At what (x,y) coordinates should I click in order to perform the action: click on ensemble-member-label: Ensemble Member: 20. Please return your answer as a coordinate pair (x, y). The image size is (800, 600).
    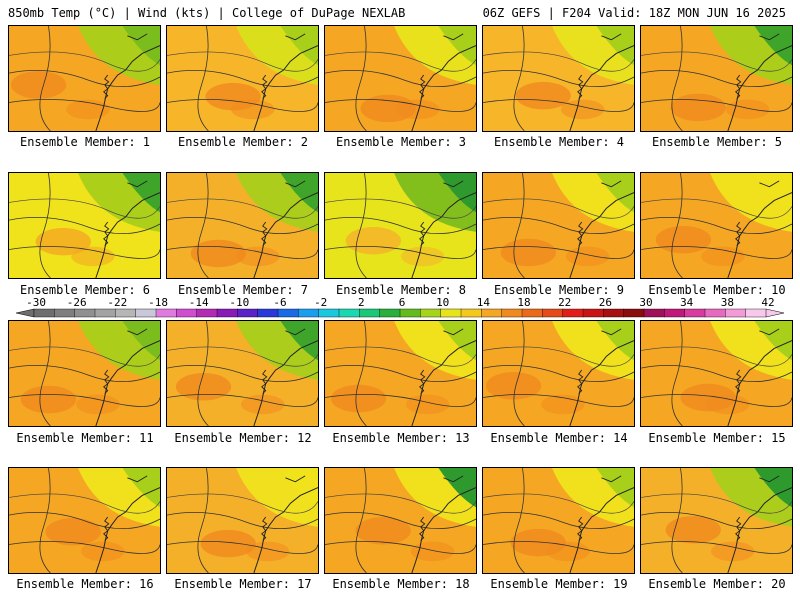
    Looking at the image, I should click on (717, 584).